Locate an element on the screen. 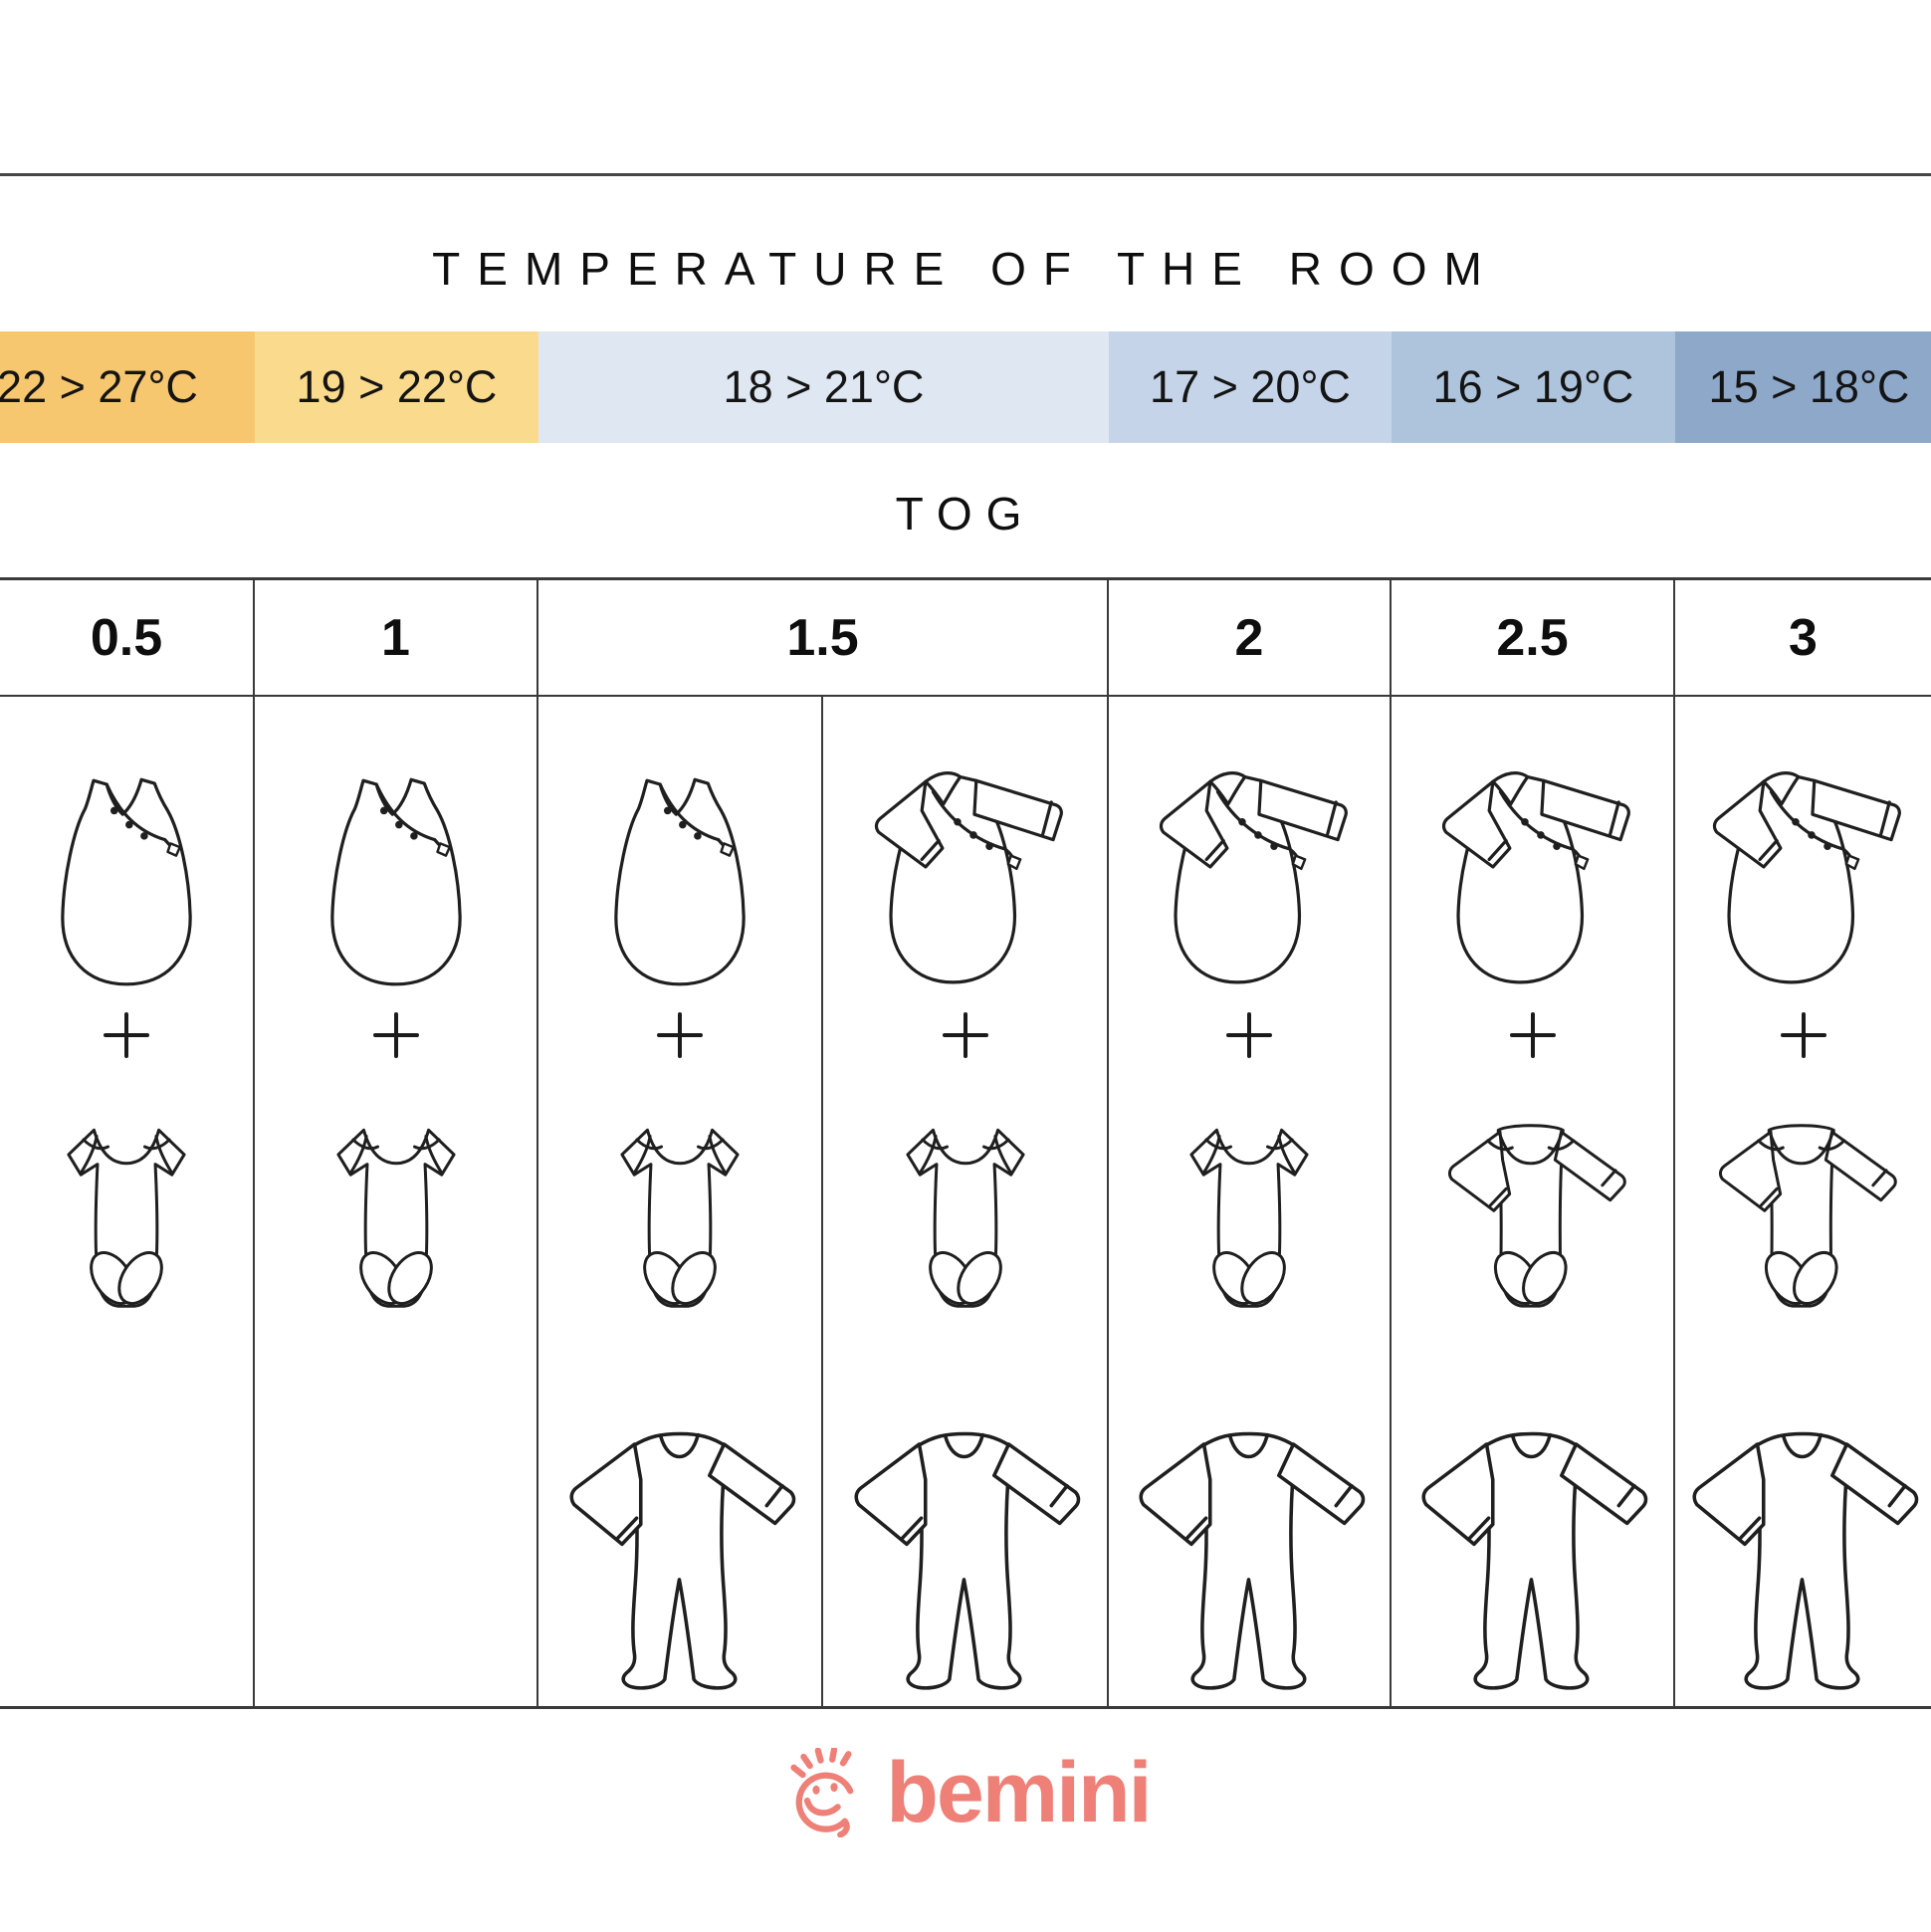 This screenshot has height=1932, width=1931. temperature-segment: 16 > 19°C is located at coordinates (1533, 387).